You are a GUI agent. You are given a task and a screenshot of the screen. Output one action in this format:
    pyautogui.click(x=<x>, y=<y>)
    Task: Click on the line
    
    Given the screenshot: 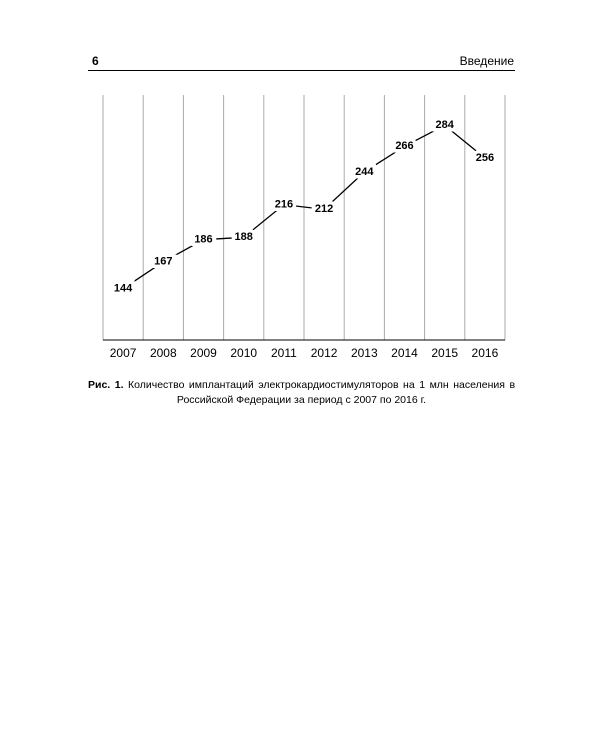 What is the action you would take?
    pyautogui.click(x=304, y=207)
    